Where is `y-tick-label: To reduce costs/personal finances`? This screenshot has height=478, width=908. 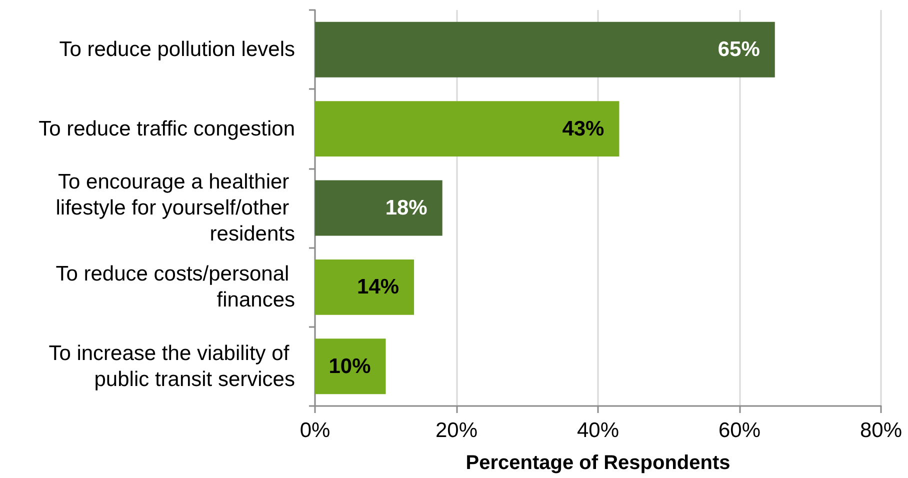
y-tick-label: To reduce costs/personal finances is located at coordinates (175, 287).